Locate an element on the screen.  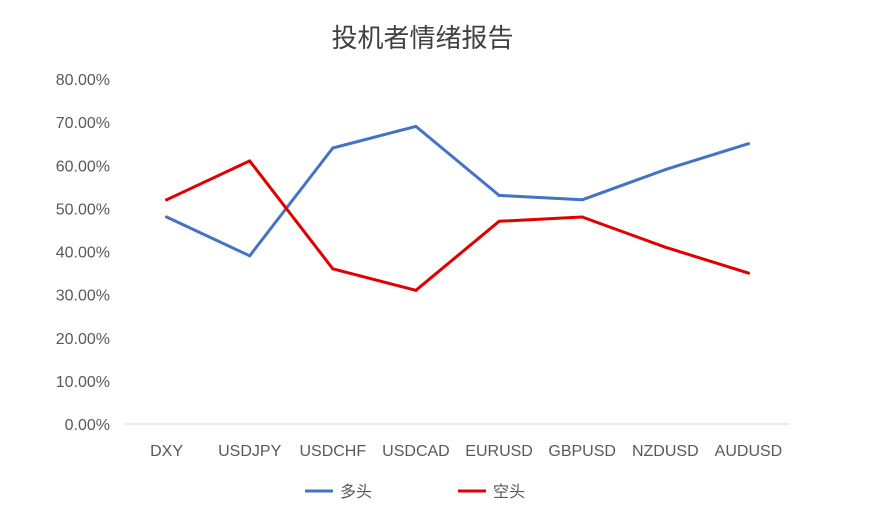
y-tick-label: 80.00% is located at coordinates (83, 80).